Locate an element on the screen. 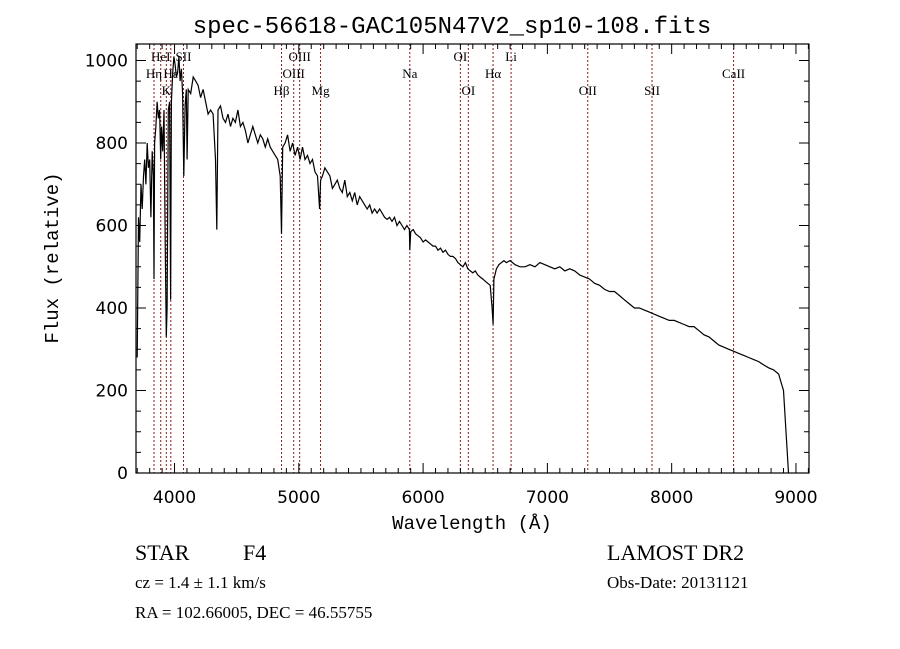 The width and height of the screenshot is (900, 649). y-tick-label: 1000 is located at coordinates (106, 62).